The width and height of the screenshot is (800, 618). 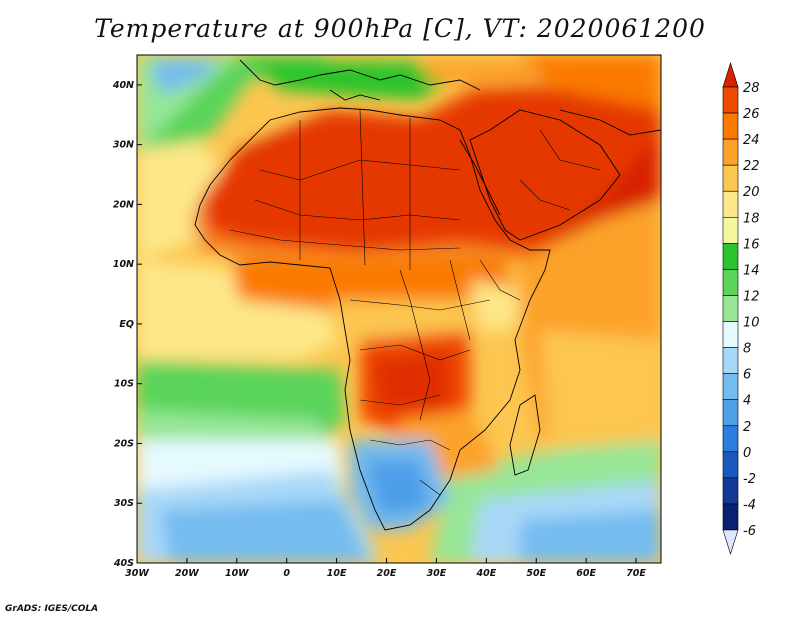 I want to click on lat-tick-label: 40N, so click(x=123, y=85).